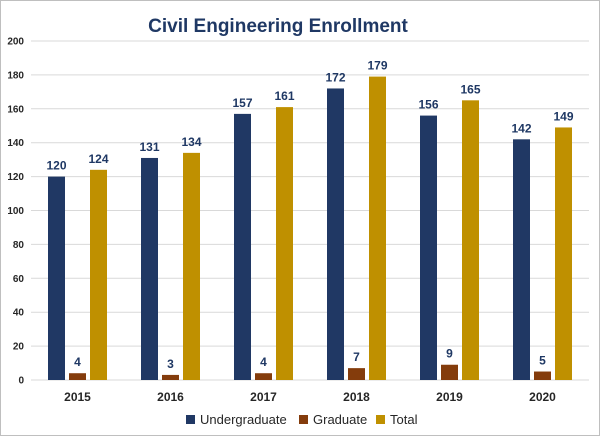 The image size is (600, 436). What do you see at coordinates (563, 116) in the screenshot?
I see `data-label: 149` at bounding box center [563, 116].